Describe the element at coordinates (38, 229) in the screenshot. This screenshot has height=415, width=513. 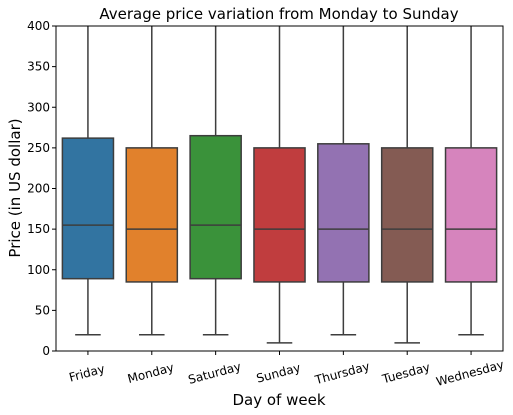
I see `y-tick-label-150: 150` at that location.